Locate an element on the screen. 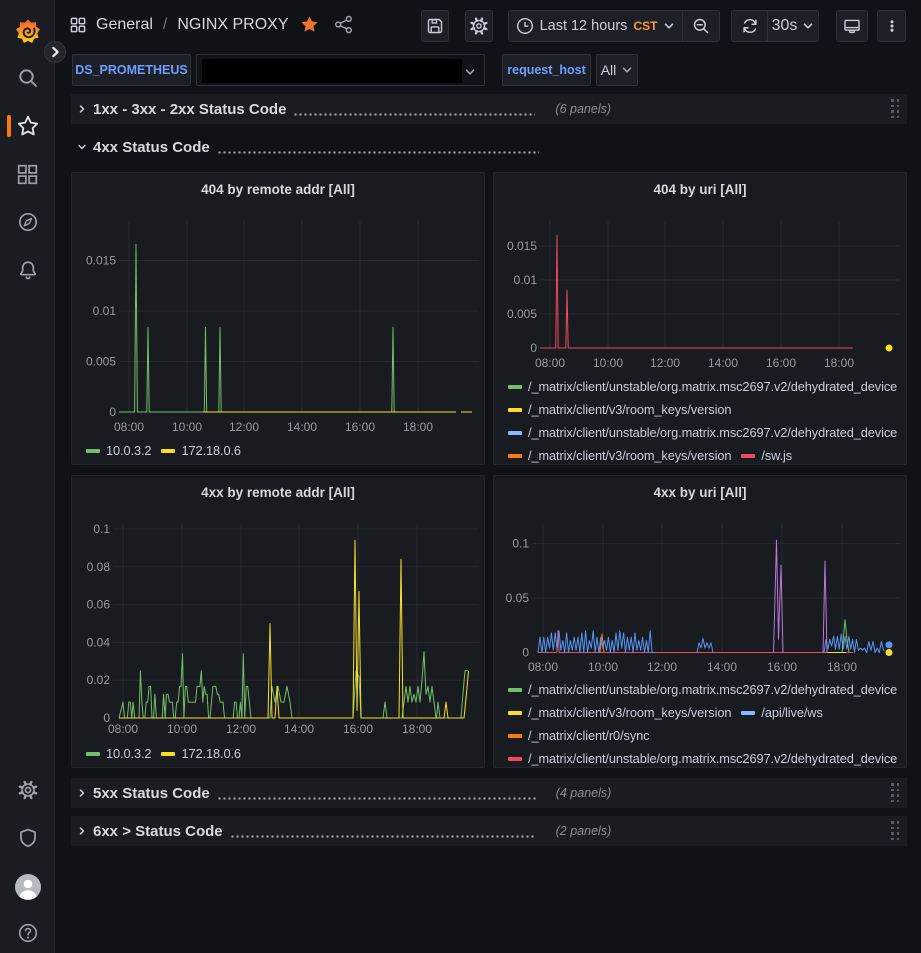 The height and width of the screenshot is (953, 921). svg-text: 0.02 is located at coordinates (99, 680).